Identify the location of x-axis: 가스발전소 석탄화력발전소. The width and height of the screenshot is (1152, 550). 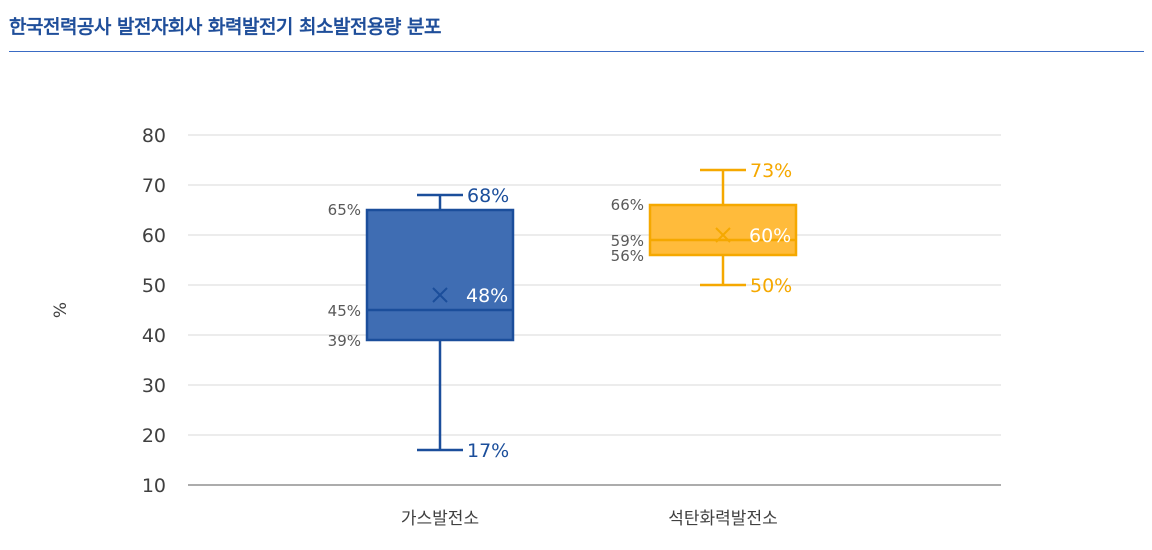
(589, 519).